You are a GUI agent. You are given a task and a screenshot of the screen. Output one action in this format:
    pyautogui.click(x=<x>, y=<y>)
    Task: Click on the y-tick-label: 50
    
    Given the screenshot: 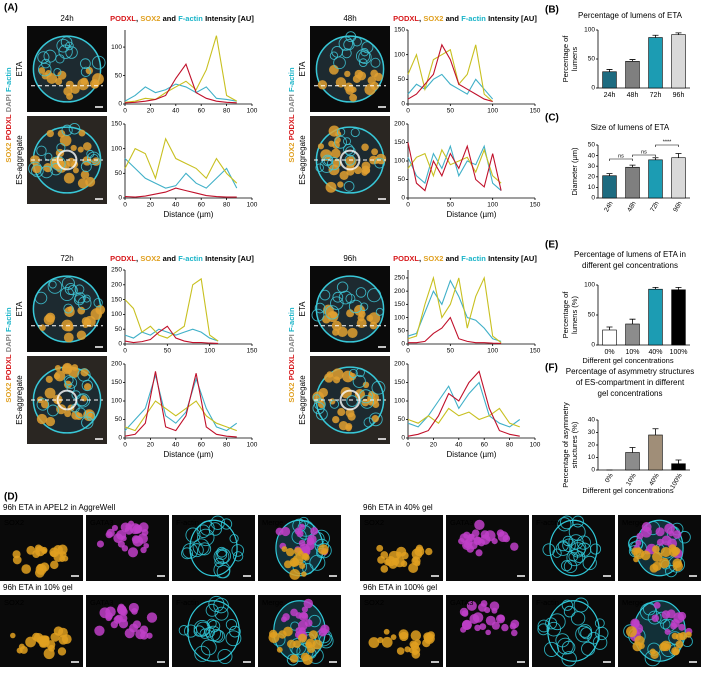 What is the action you would take?
    pyautogui.click(x=402, y=331)
    